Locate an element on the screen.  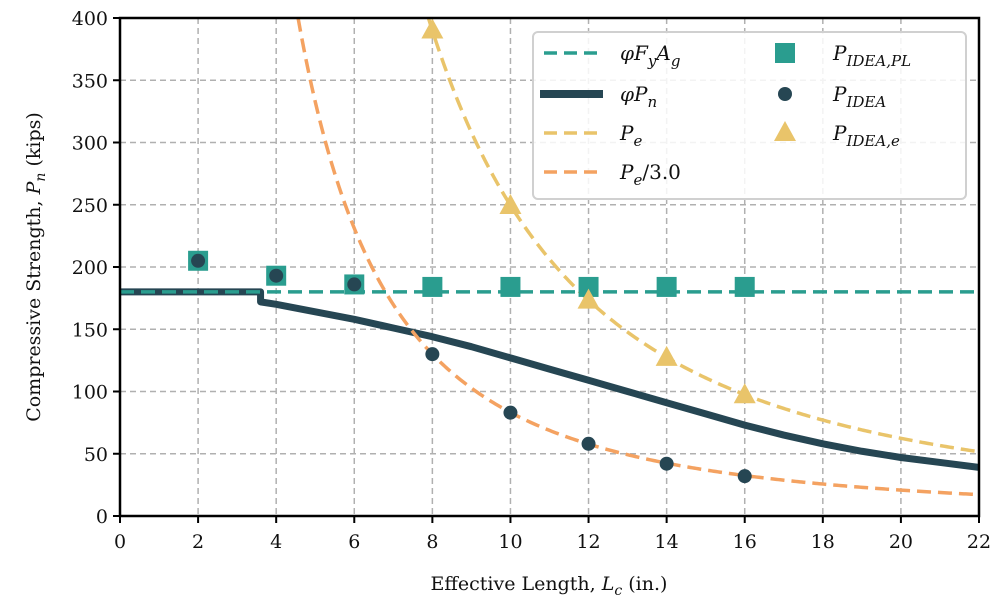
legend-label: PIDEA,PL is located at coordinates (871, 55).